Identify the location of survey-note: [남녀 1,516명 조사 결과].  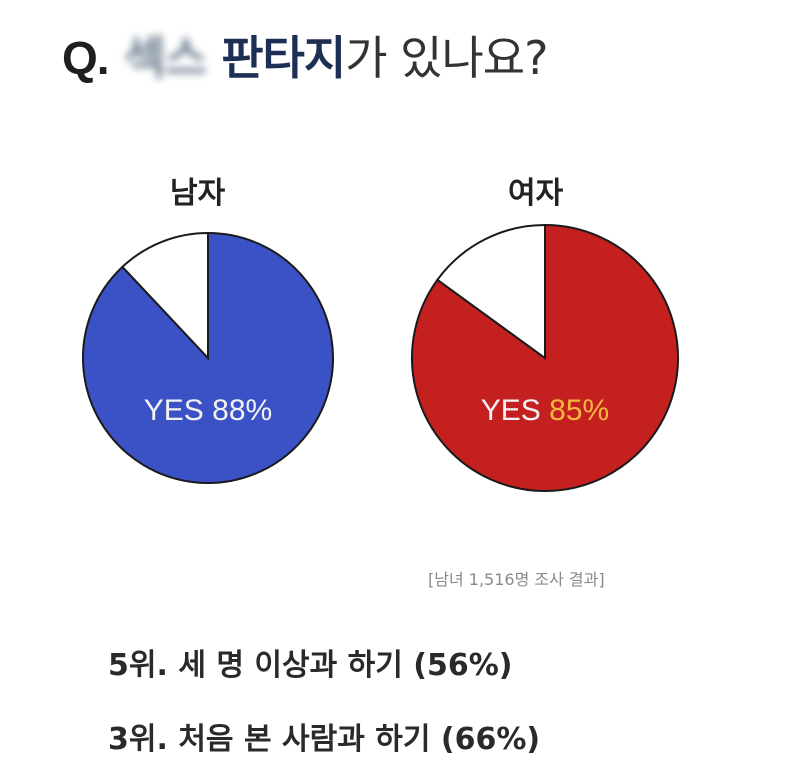
(516, 579).